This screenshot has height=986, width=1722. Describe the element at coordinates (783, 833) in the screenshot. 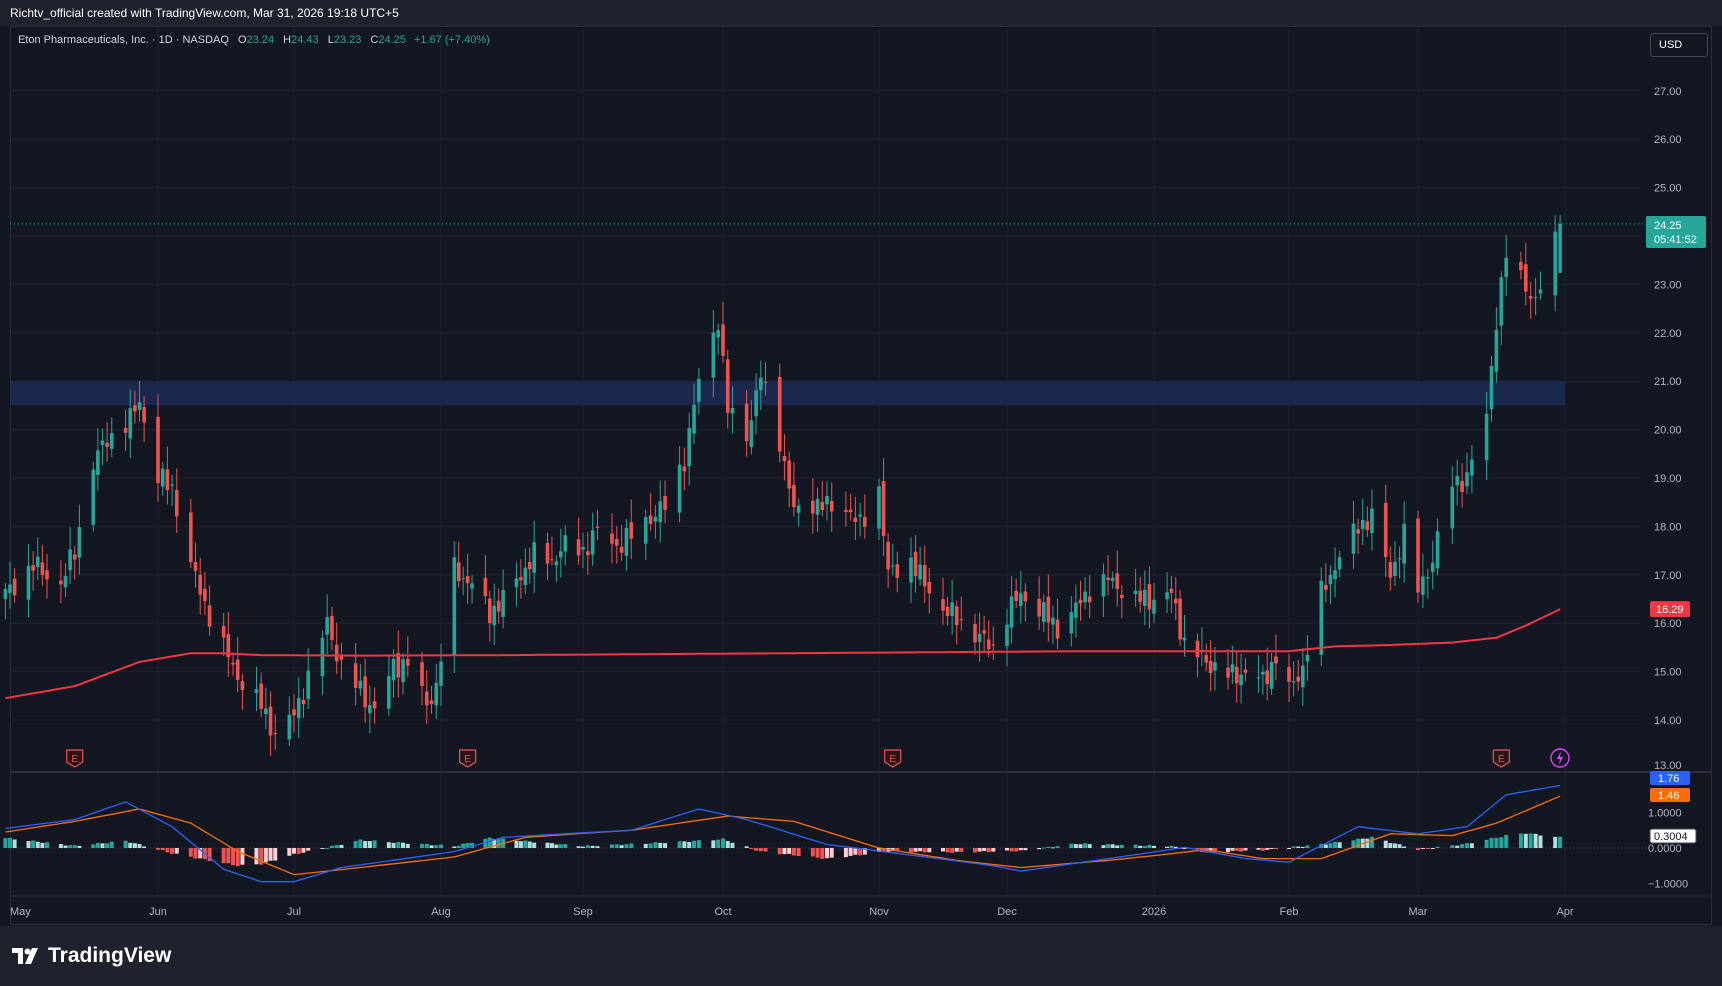

I see `macd-line` at that location.